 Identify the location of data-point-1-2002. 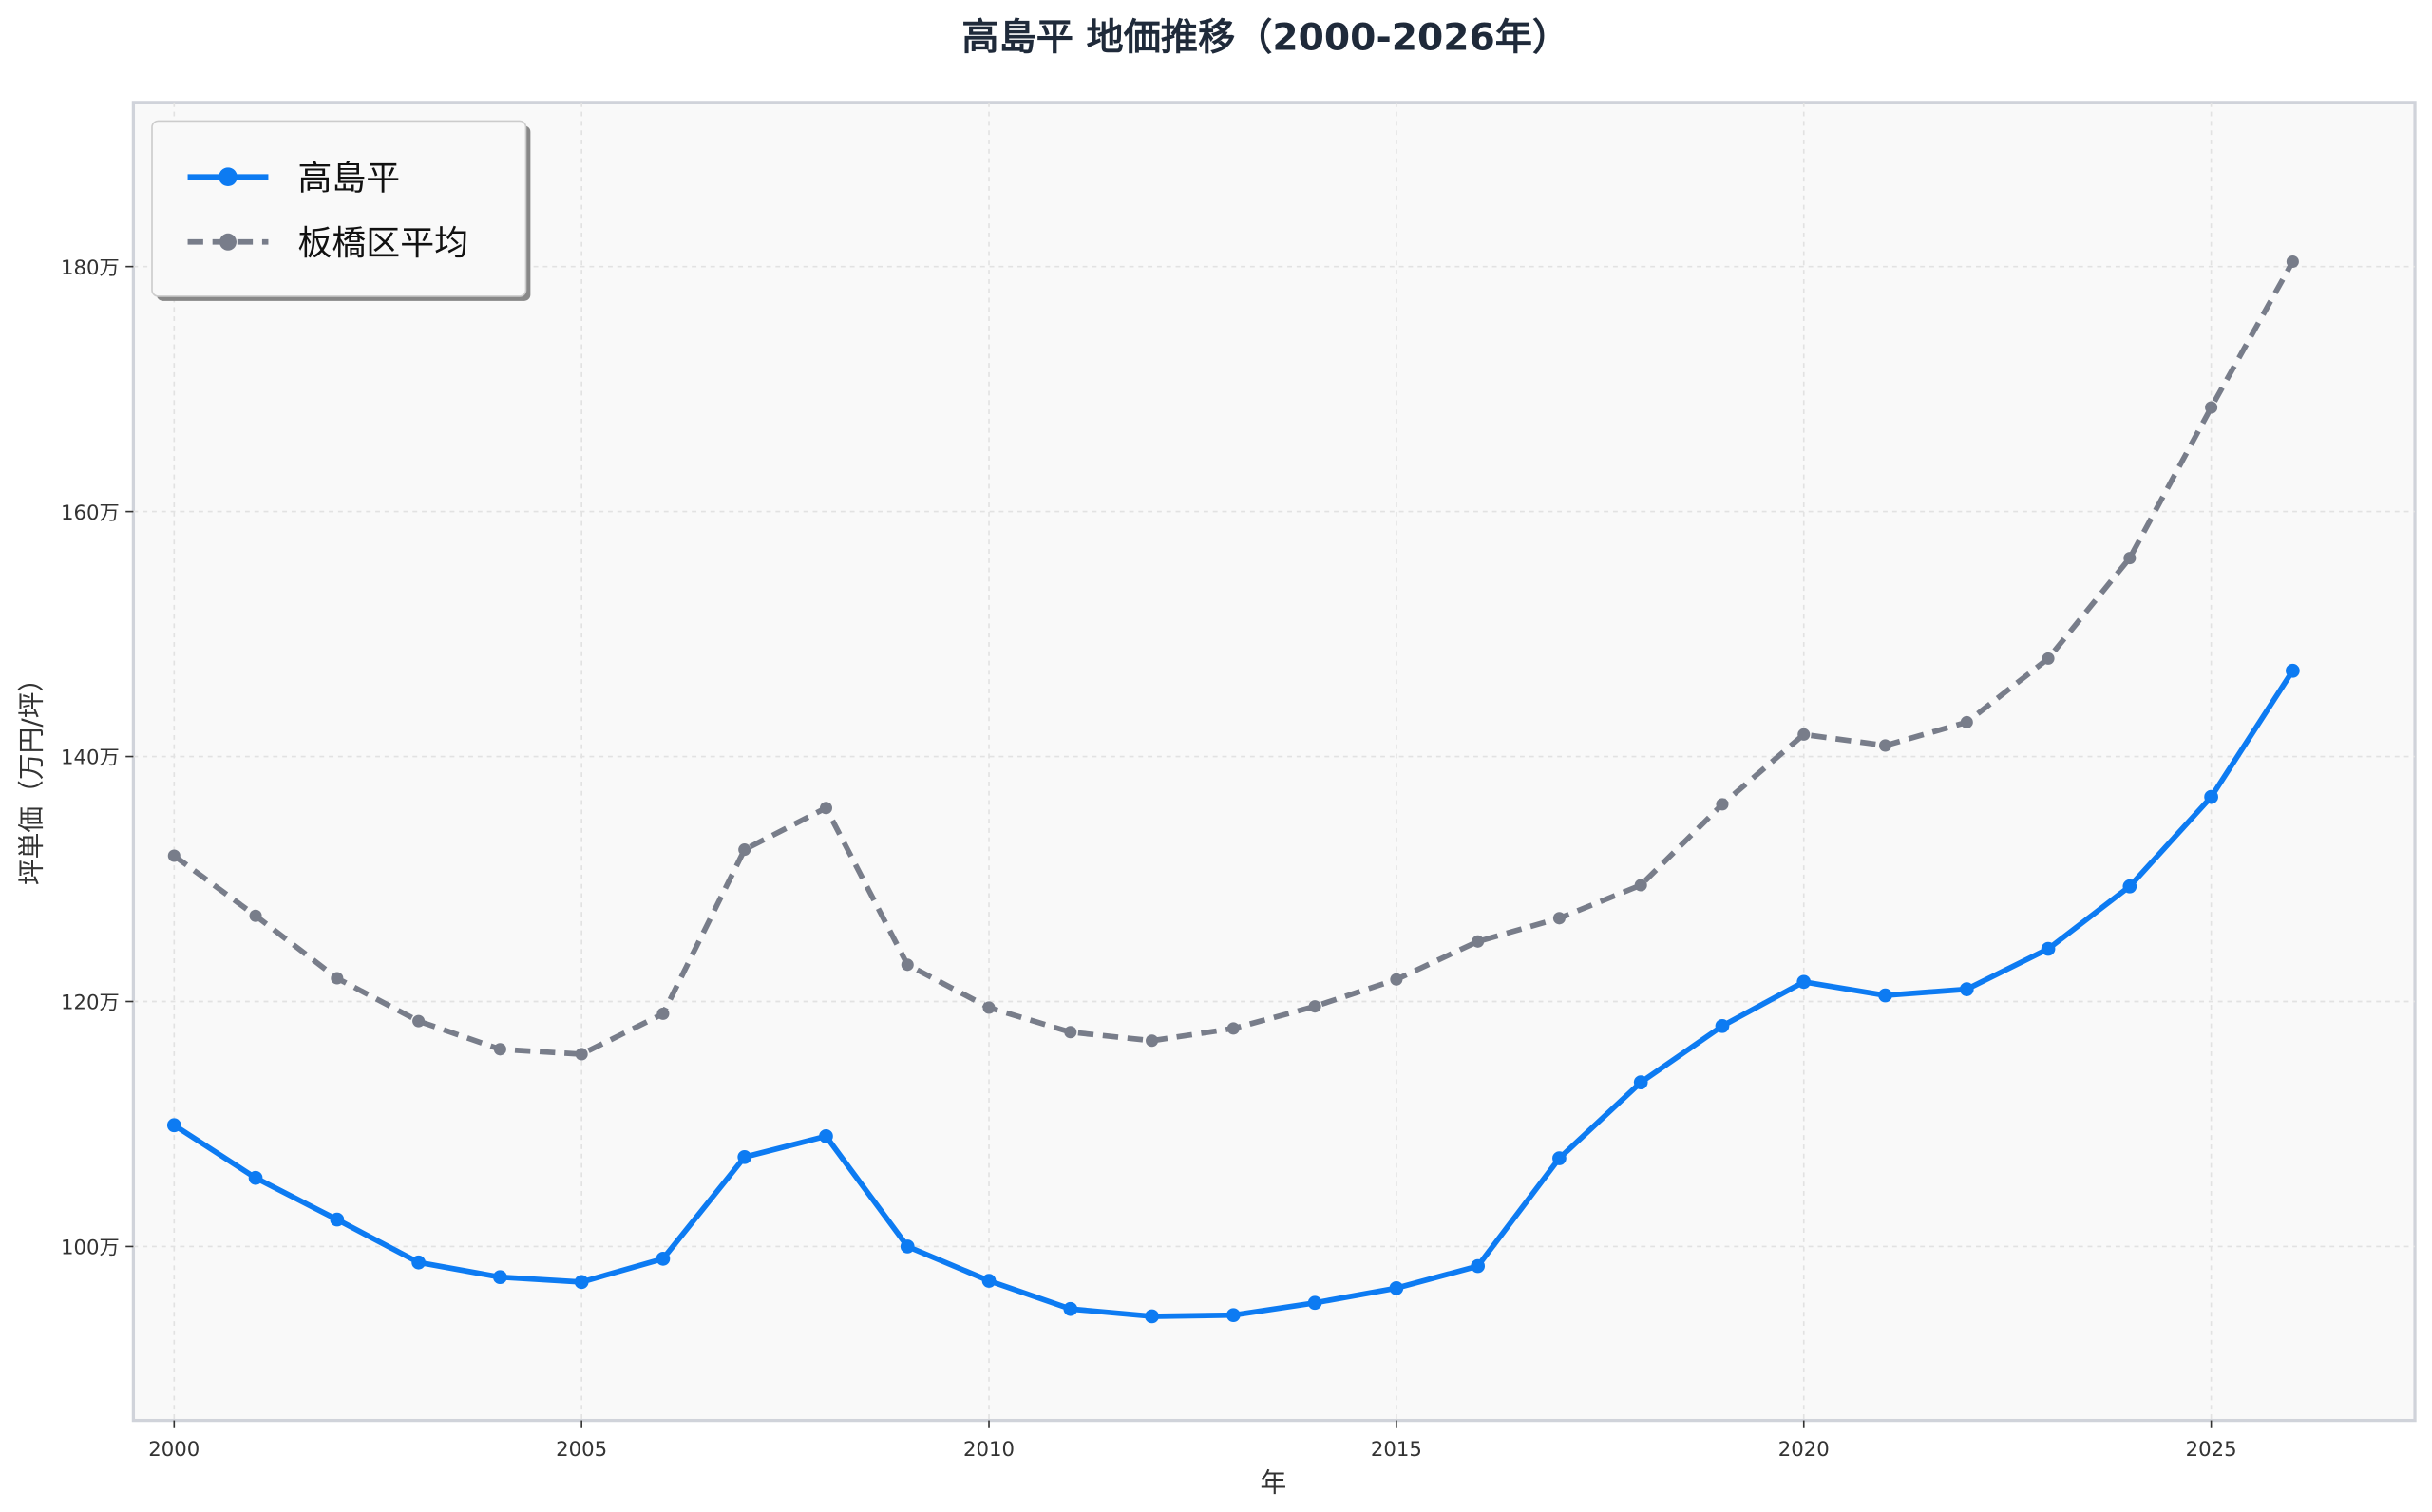
(337, 979).